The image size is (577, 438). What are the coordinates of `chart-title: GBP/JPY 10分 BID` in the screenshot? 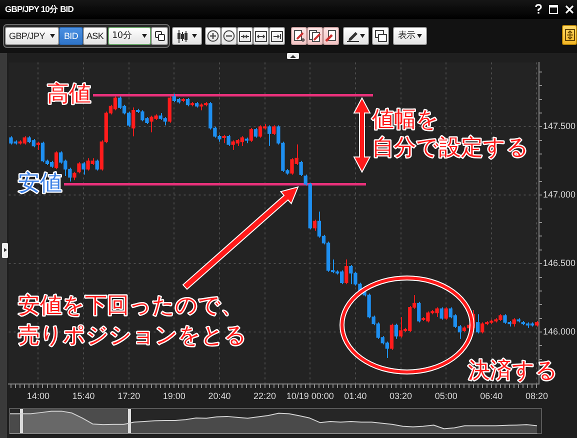 It's located at (39, 9).